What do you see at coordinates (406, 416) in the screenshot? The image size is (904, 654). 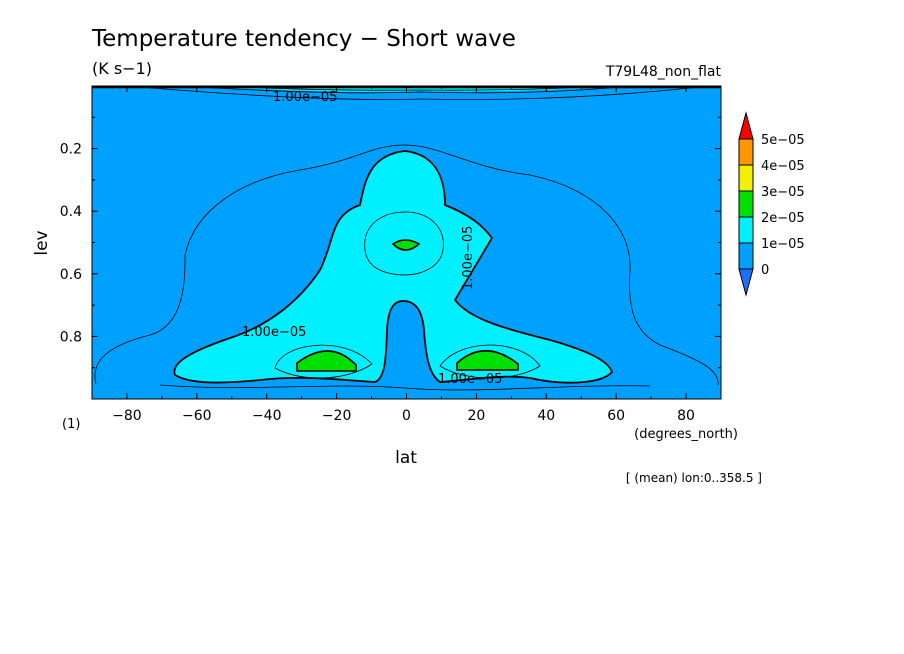 I see `x-tick-label: 0` at bounding box center [406, 416].